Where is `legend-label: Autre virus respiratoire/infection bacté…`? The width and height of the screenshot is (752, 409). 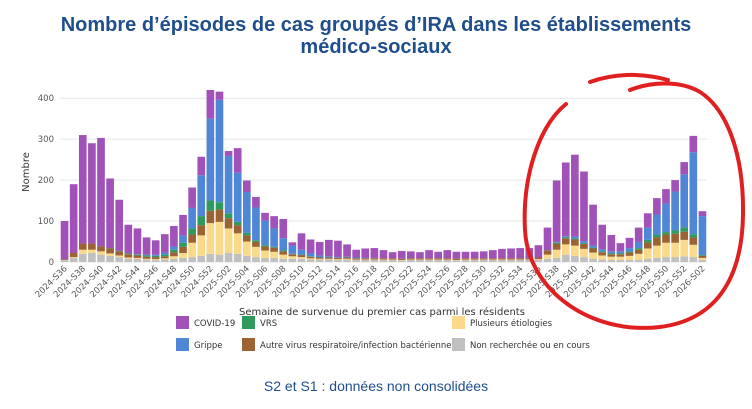 legend-label: Autre virus respiratoire/infection bacté… is located at coordinates (355, 345).